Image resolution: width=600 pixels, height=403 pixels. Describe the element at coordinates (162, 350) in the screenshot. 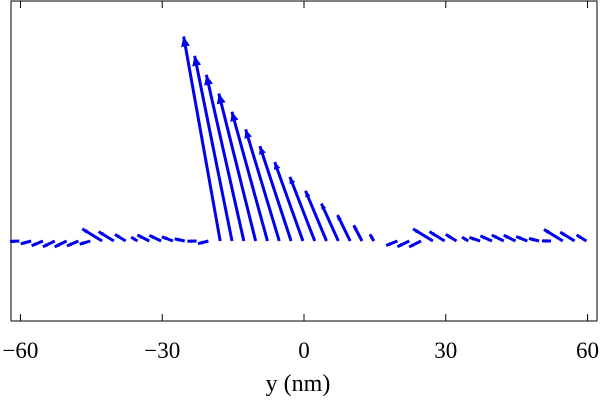

I see `x-tick-label: −30` at that location.